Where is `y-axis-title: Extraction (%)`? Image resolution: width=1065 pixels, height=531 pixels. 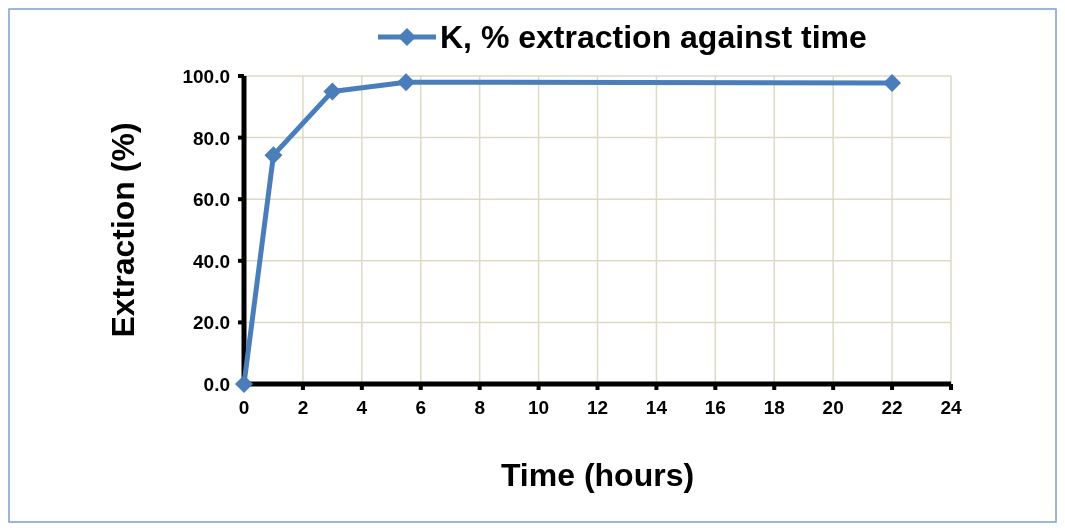
y-axis-title: Extraction (%) is located at coordinates (123, 230).